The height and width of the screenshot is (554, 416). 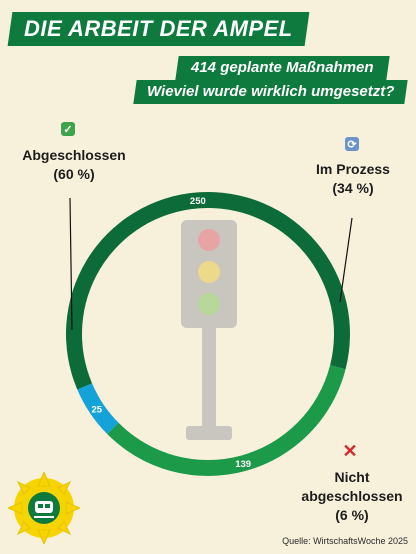 What do you see at coordinates (352, 477) in the screenshot?
I see `label-open-name-1: Nicht` at bounding box center [352, 477].